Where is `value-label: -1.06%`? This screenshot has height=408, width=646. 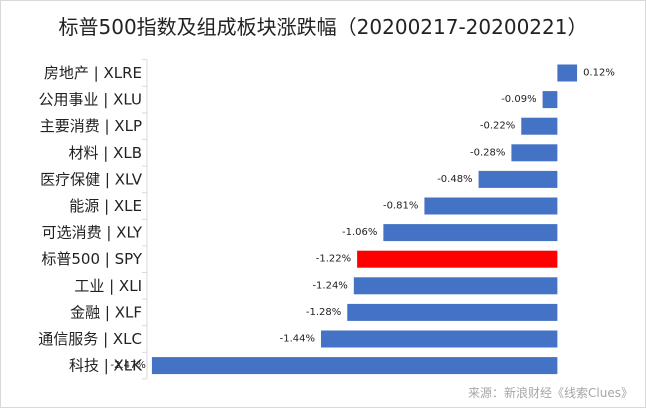 value-label: -1.06% is located at coordinates (359, 232).